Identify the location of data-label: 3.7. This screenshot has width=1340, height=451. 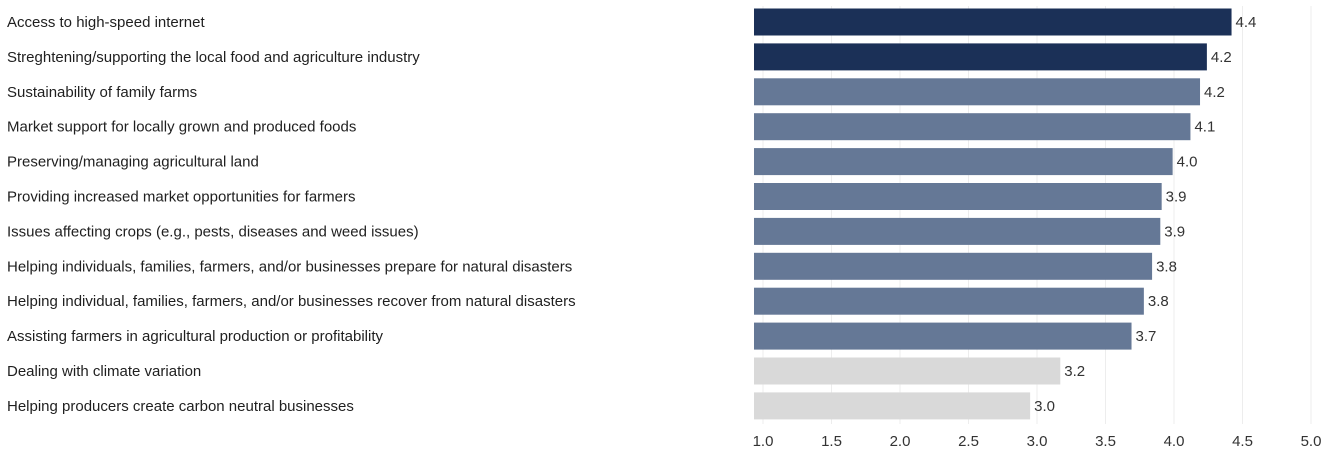
(1146, 336).